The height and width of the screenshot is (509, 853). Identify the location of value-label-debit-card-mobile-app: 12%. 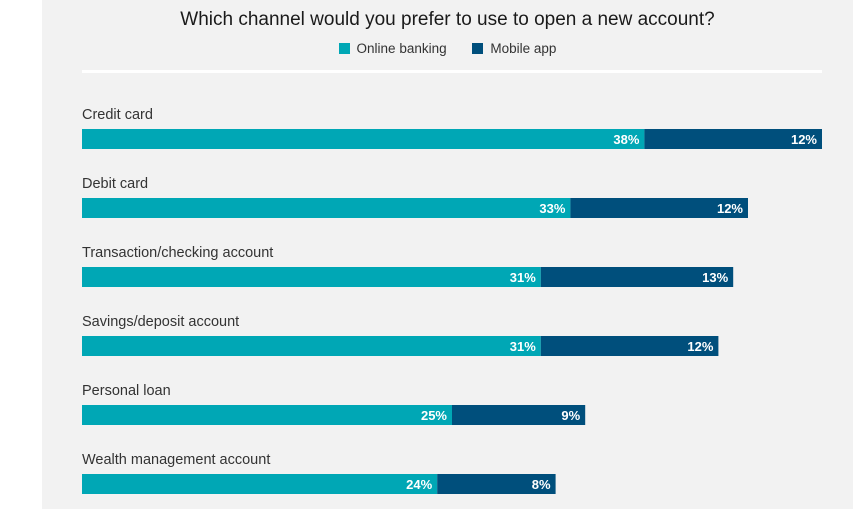
(730, 208).